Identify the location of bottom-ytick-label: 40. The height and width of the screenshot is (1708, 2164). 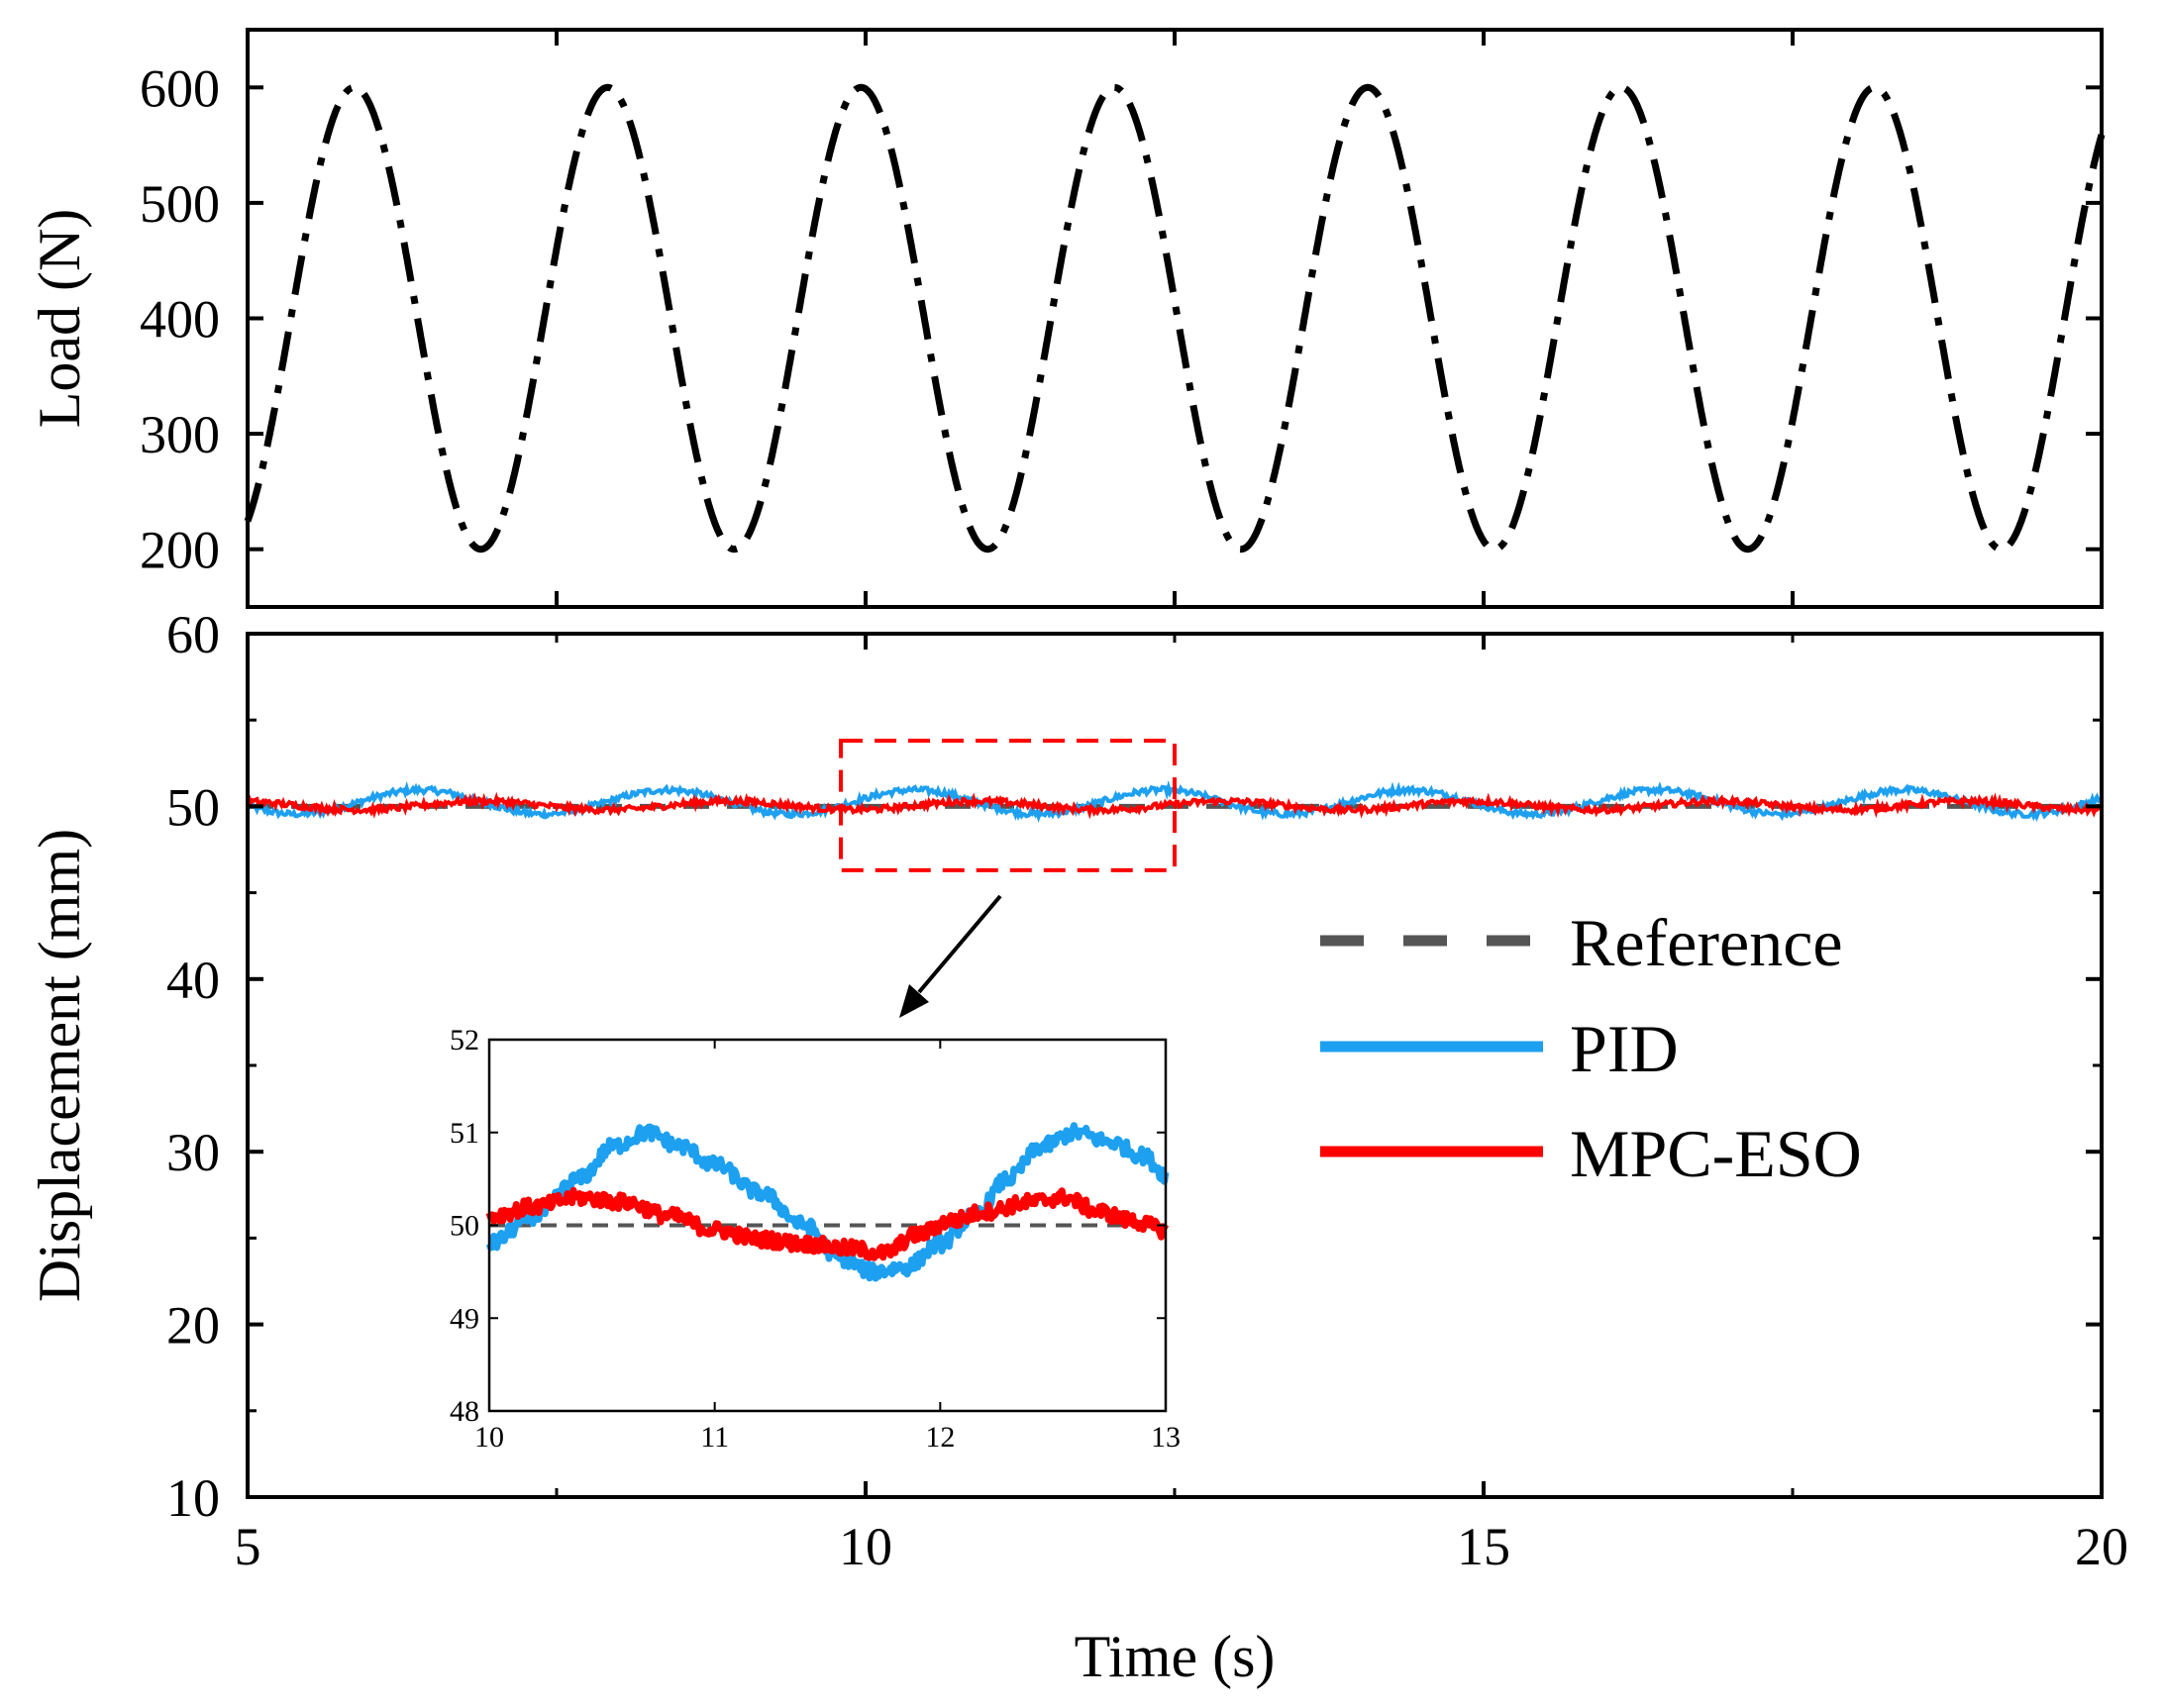
(193, 980).